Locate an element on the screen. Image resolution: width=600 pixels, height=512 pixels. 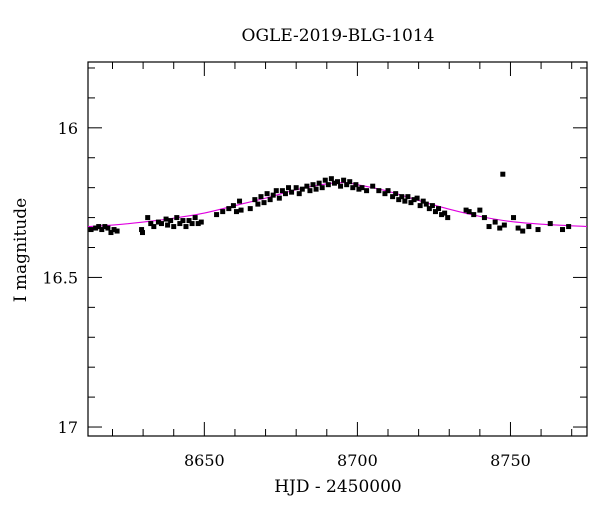
y-tick-label: 17 is located at coordinates (68, 427).